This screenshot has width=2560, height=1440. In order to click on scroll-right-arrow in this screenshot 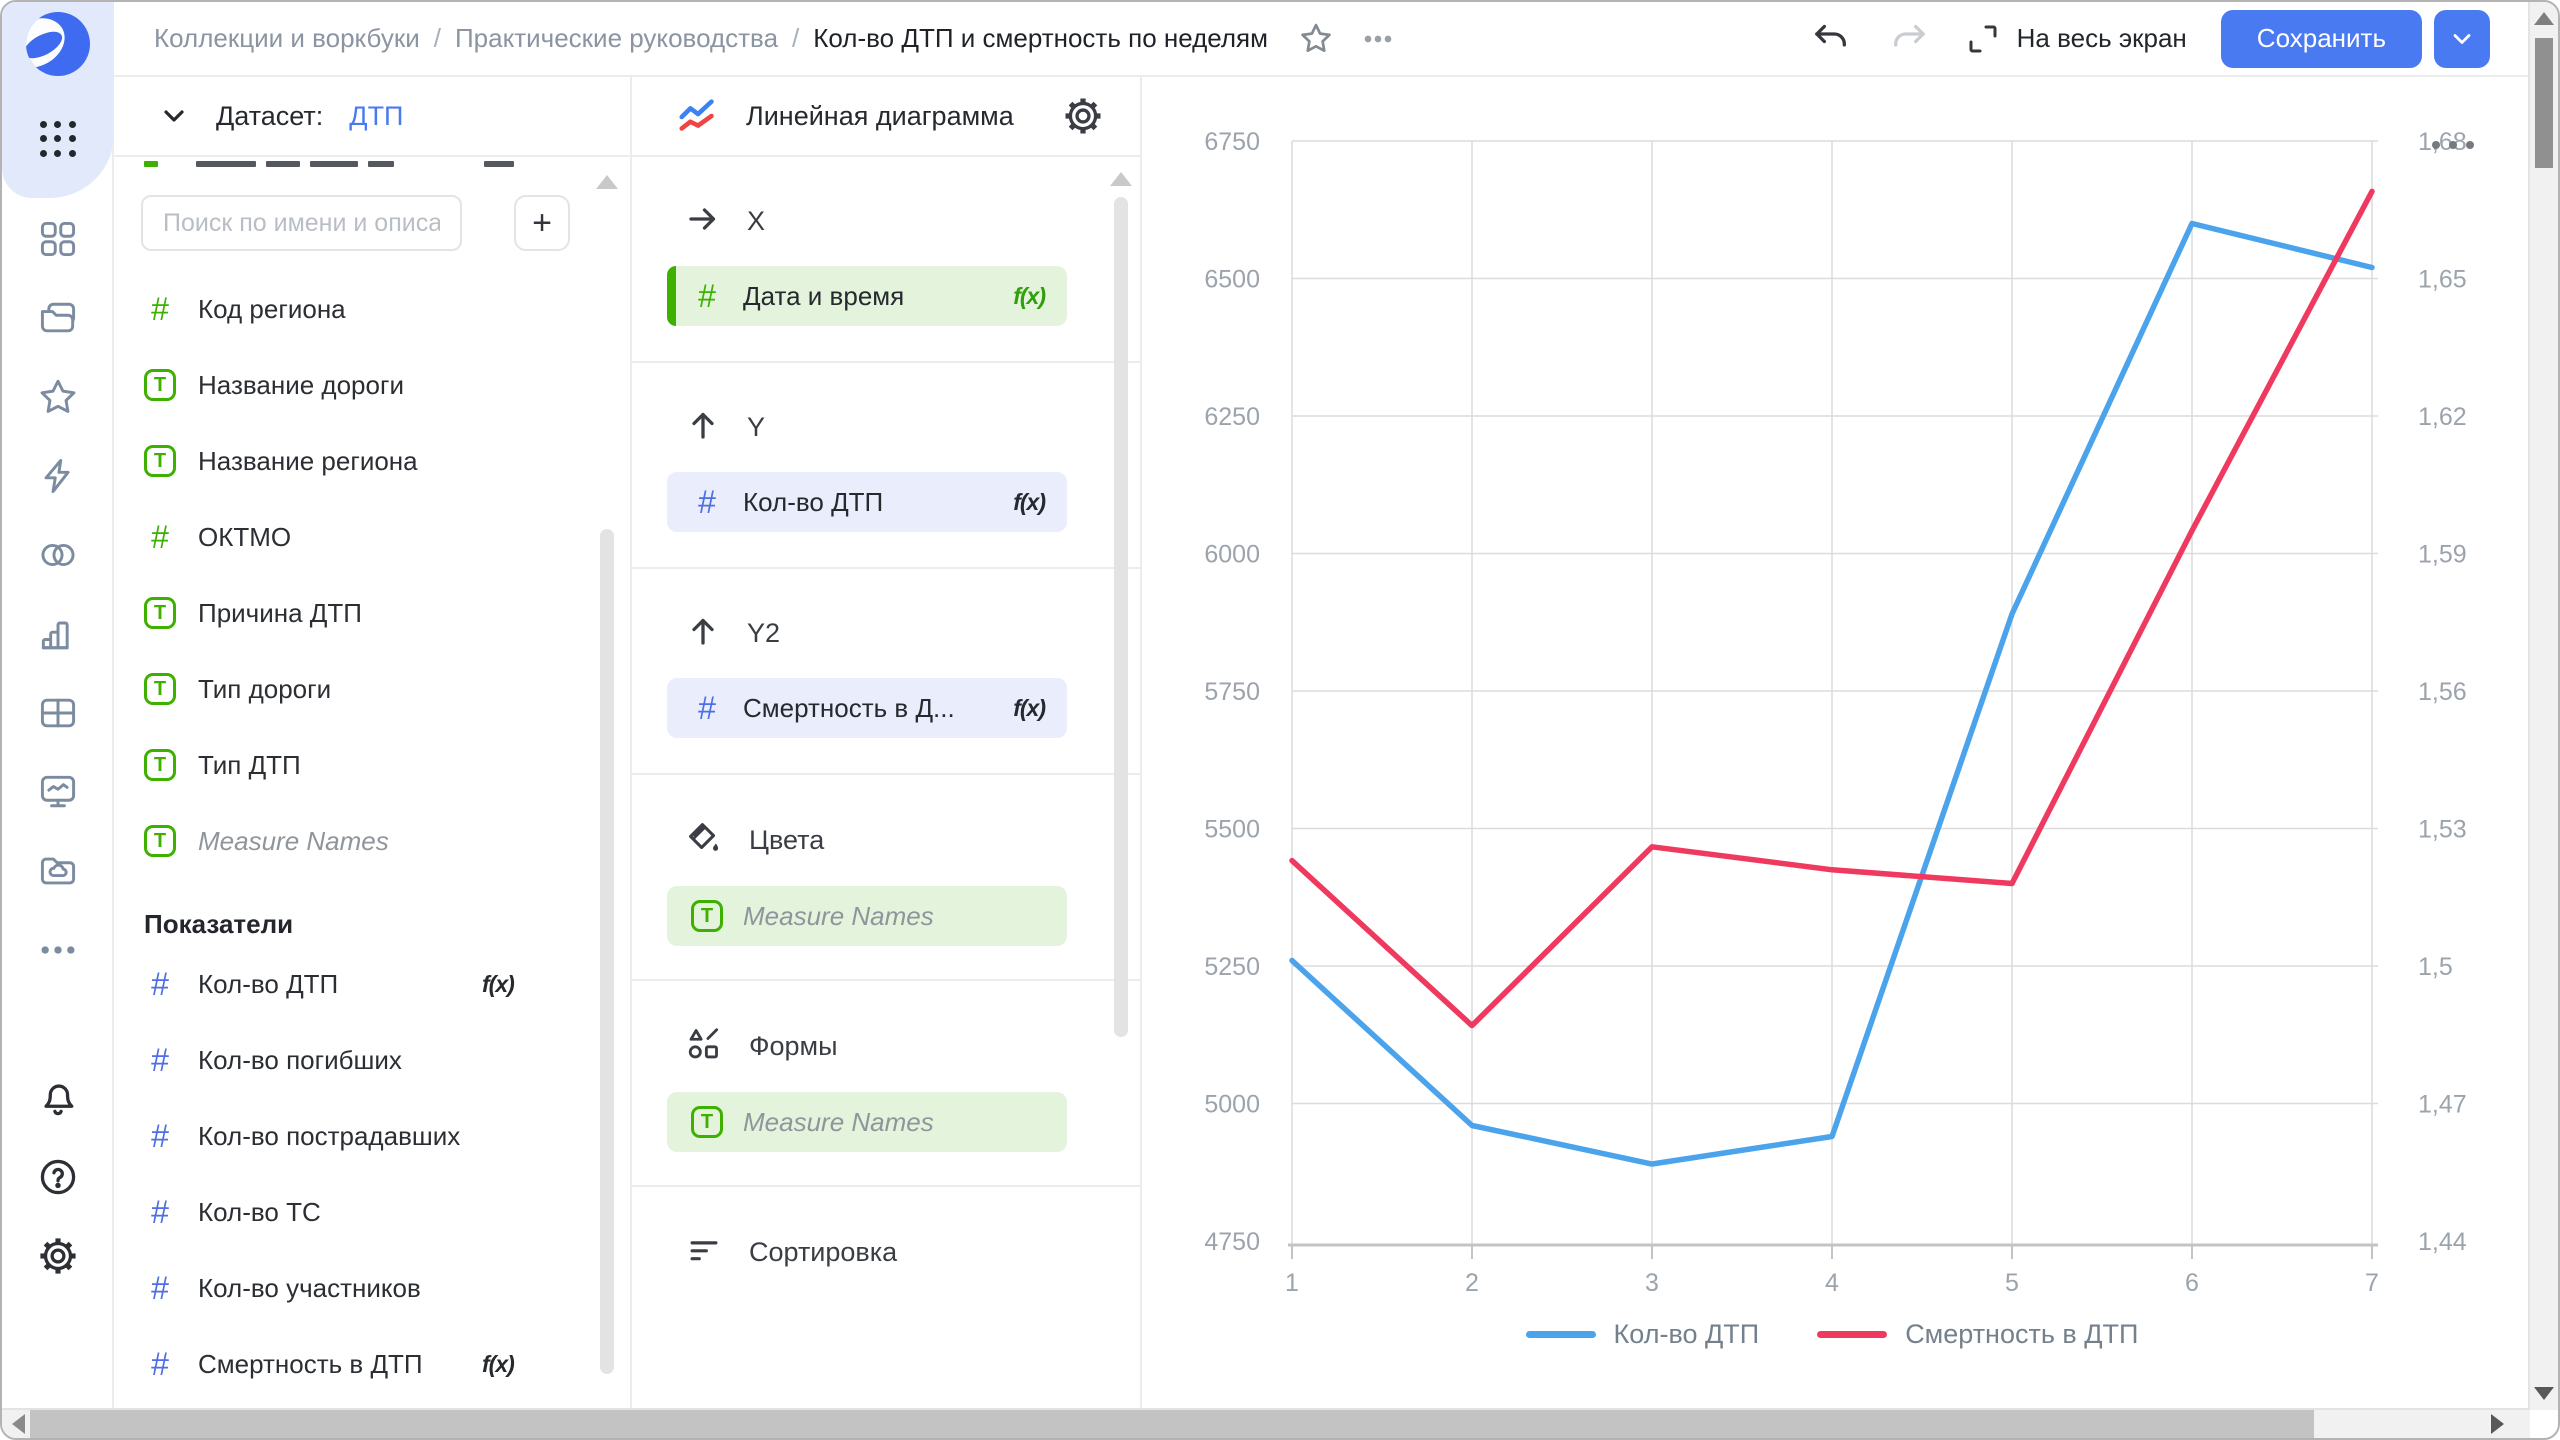, I will do `click(2497, 1424)`.